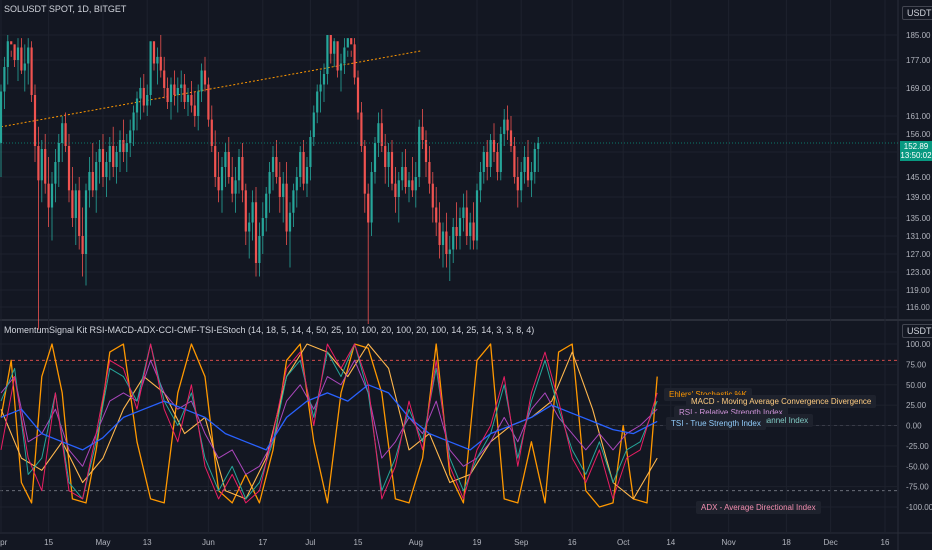 This screenshot has height=550, width=932. What do you see at coordinates (918, 177) in the screenshot?
I see `price-tick-label: 145.00` at bounding box center [918, 177].